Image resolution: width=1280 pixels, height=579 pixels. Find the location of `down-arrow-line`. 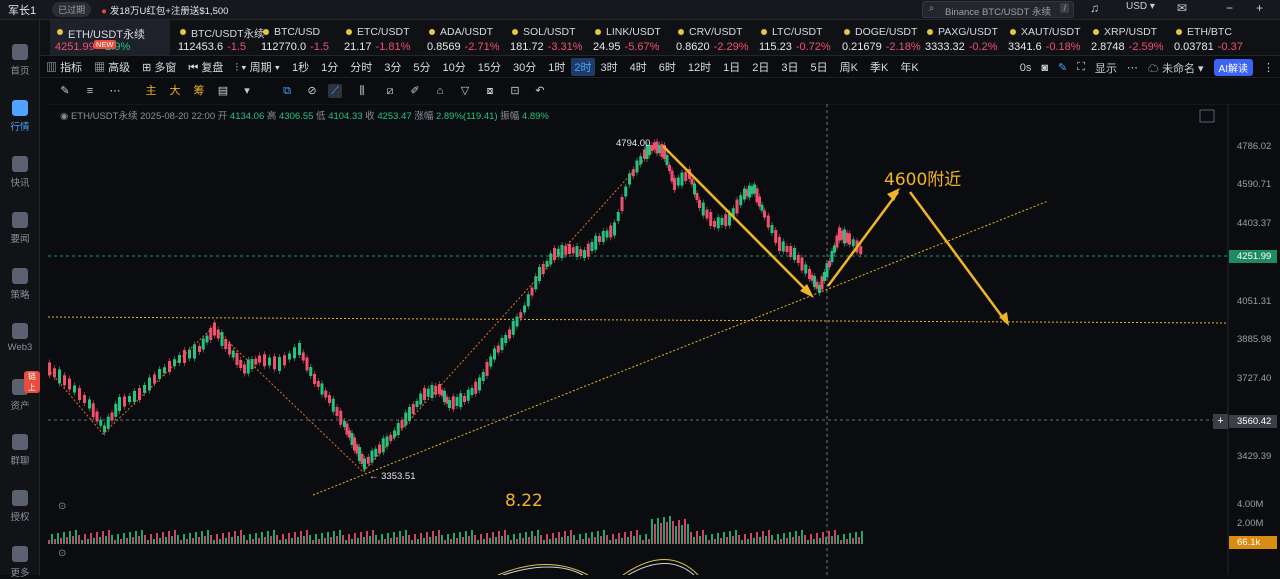

down-arrow-line is located at coordinates (736, 220).